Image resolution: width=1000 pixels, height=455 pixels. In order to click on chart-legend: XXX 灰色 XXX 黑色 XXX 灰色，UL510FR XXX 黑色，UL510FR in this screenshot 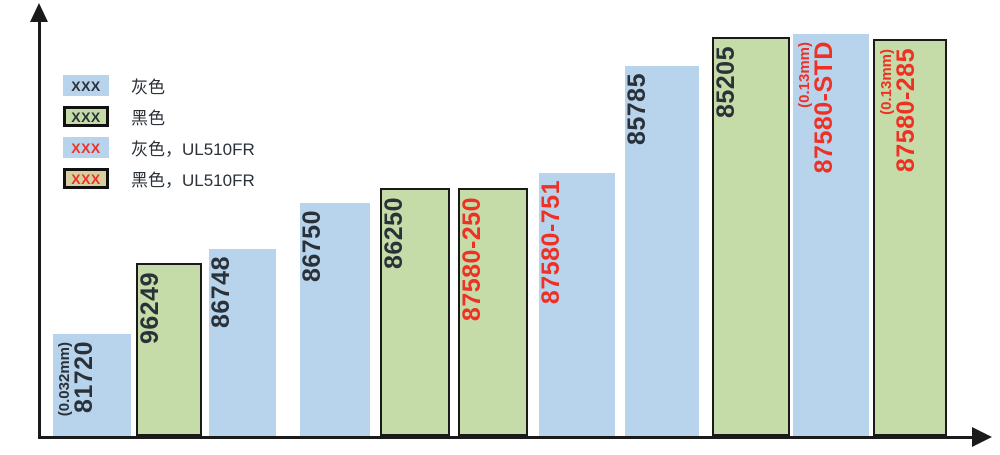, I will do `click(159, 134)`.